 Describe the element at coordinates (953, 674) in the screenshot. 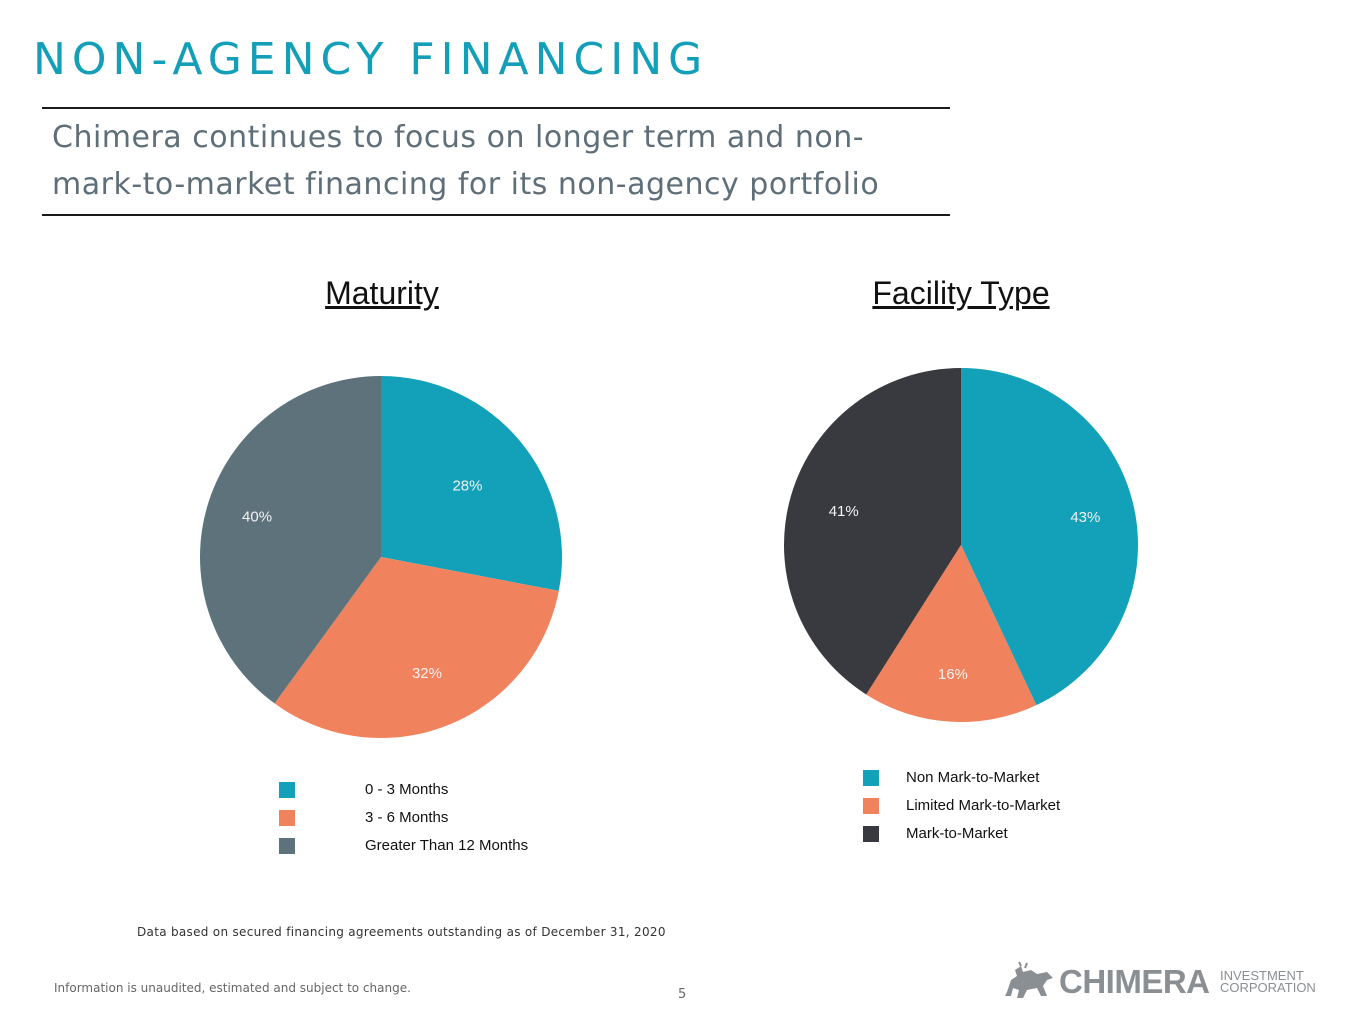

I see `facility-data-label-limited-mark-to-market: 16%` at that location.